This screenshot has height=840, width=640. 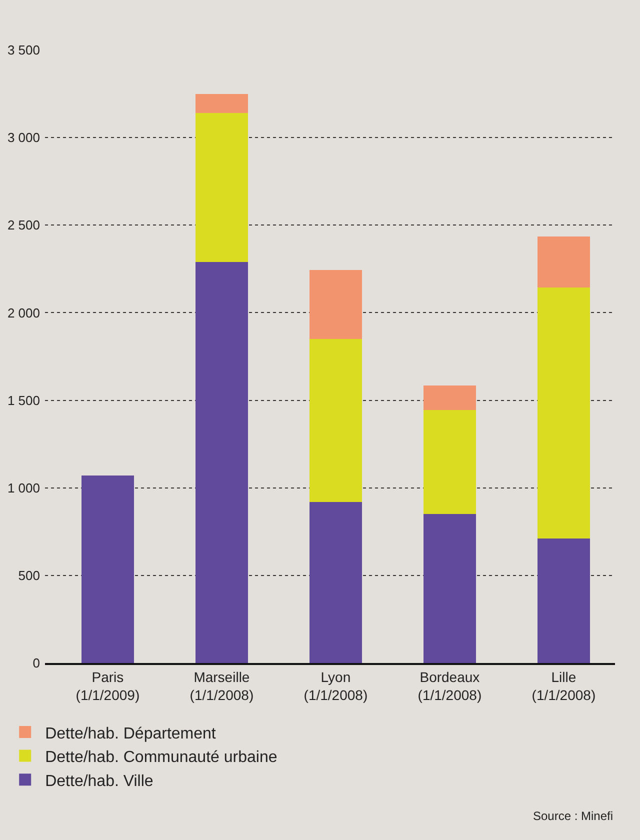 I want to click on x-tick-label: Lyon (1/1/2008), so click(x=336, y=685).